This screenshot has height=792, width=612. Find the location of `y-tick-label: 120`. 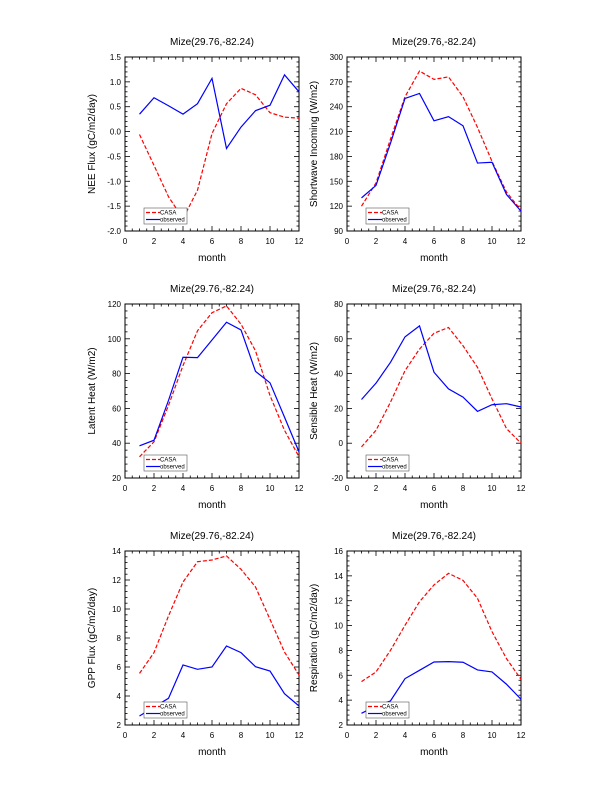

y-tick-label: 120 is located at coordinates (337, 206).